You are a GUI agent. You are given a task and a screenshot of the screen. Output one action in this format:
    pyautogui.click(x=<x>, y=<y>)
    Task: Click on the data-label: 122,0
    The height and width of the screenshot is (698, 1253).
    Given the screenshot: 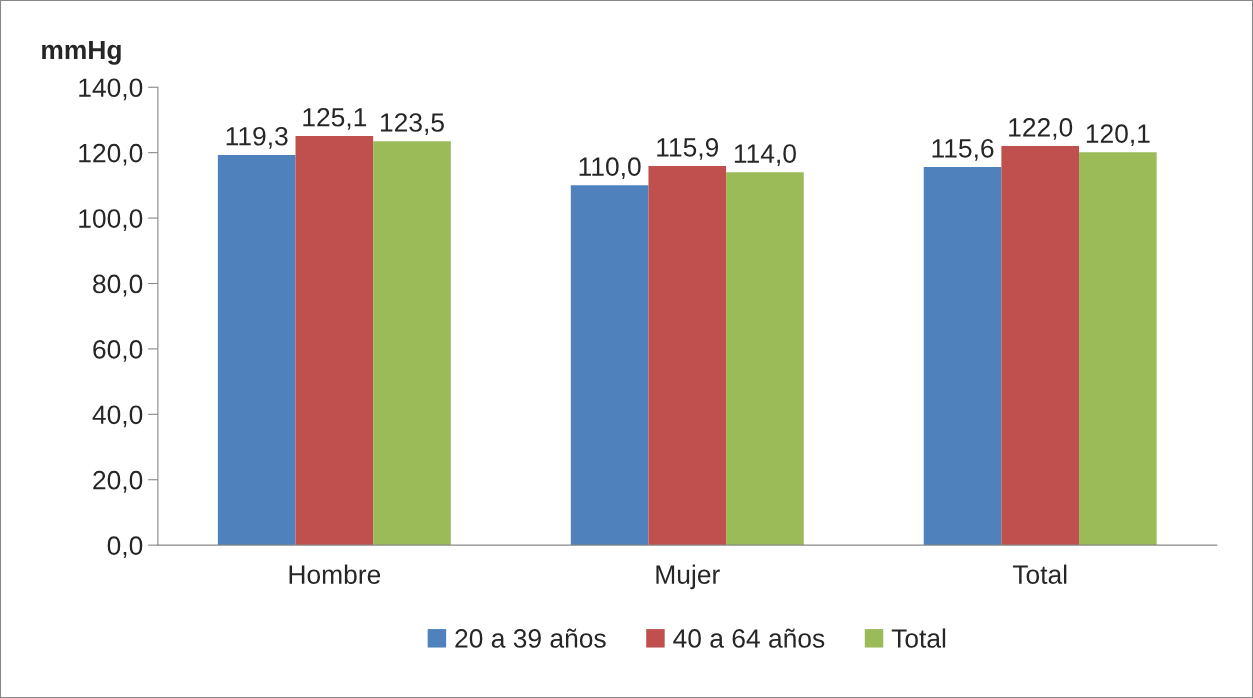 What is the action you would take?
    pyautogui.click(x=1041, y=129)
    